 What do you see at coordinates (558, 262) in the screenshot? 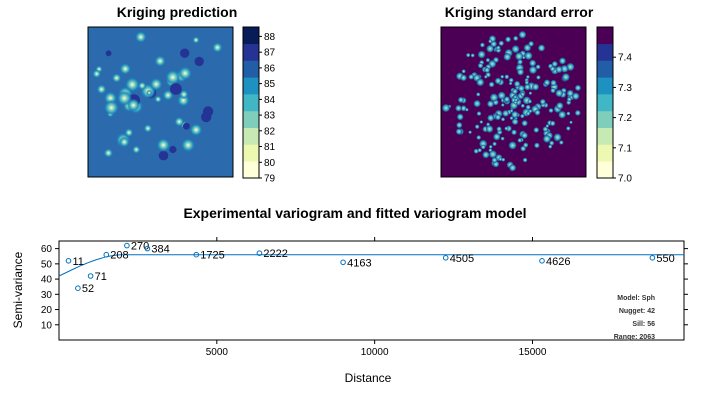
I see `variogram-point-label: 4626` at bounding box center [558, 262].